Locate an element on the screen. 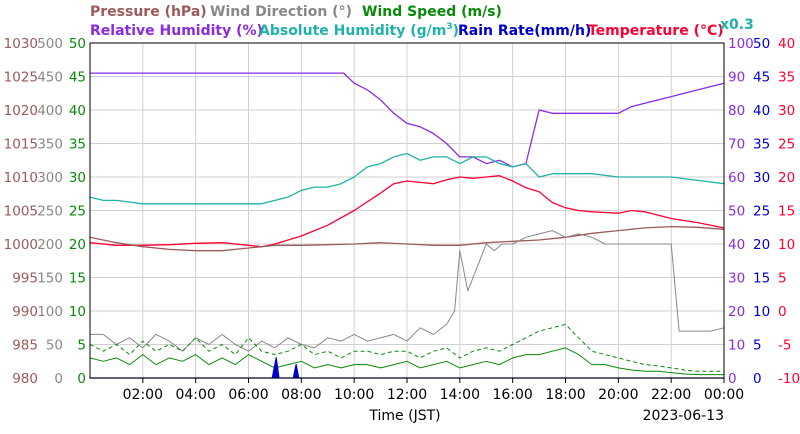 This screenshot has height=434, width=800. legend-humidity: Relative Humidity (%) is located at coordinates (176, 31).